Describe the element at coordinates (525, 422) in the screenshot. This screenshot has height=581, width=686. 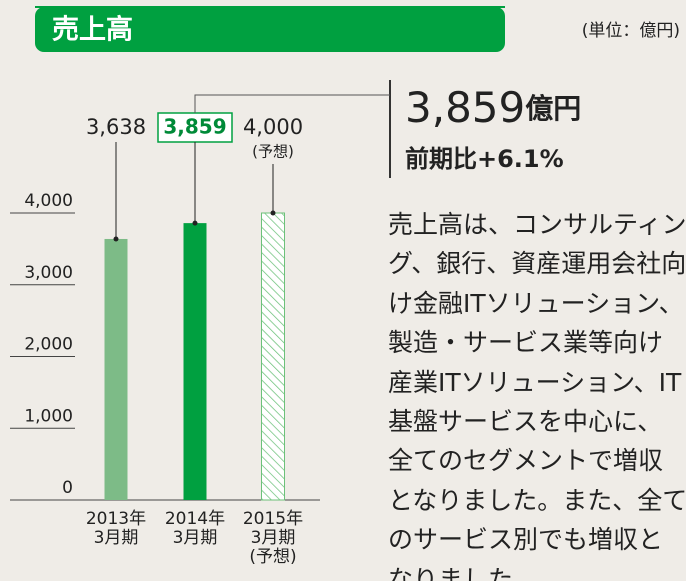
I see `description-line: 基盤サービスを中心に、` at that location.